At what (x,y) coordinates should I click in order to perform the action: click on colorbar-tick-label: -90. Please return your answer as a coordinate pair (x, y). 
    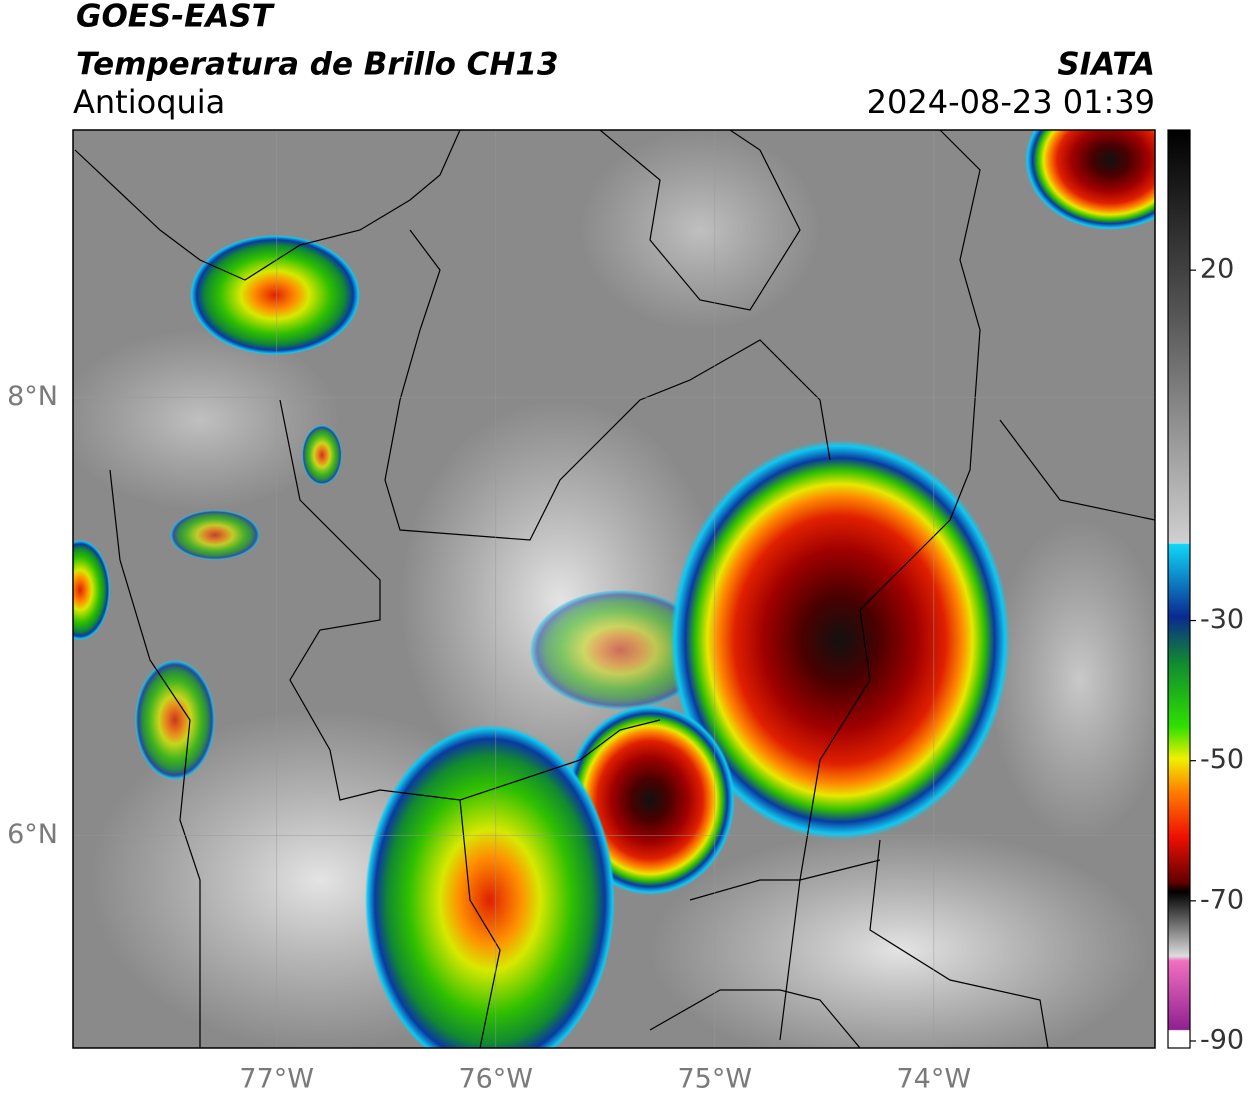
    Looking at the image, I should click on (1222, 1039).